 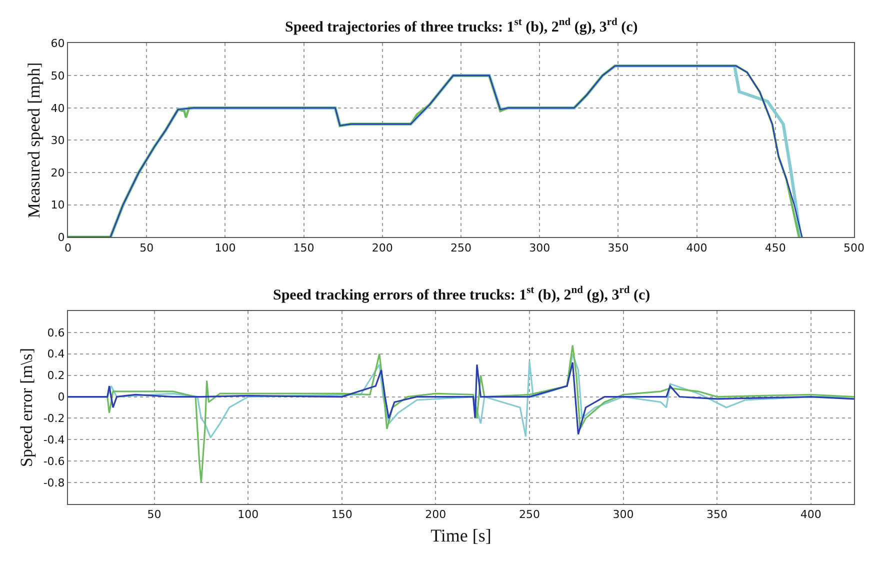 What do you see at coordinates (57, 108) in the screenshot?
I see `y-tick-label: 40` at bounding box center [57, 108].